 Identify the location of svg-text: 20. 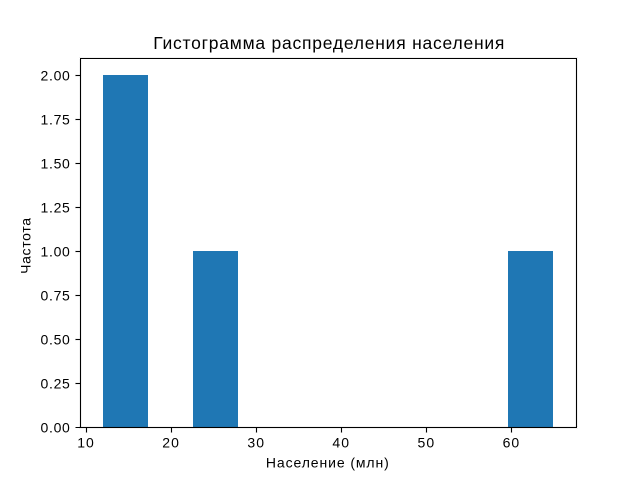
(171, 443).